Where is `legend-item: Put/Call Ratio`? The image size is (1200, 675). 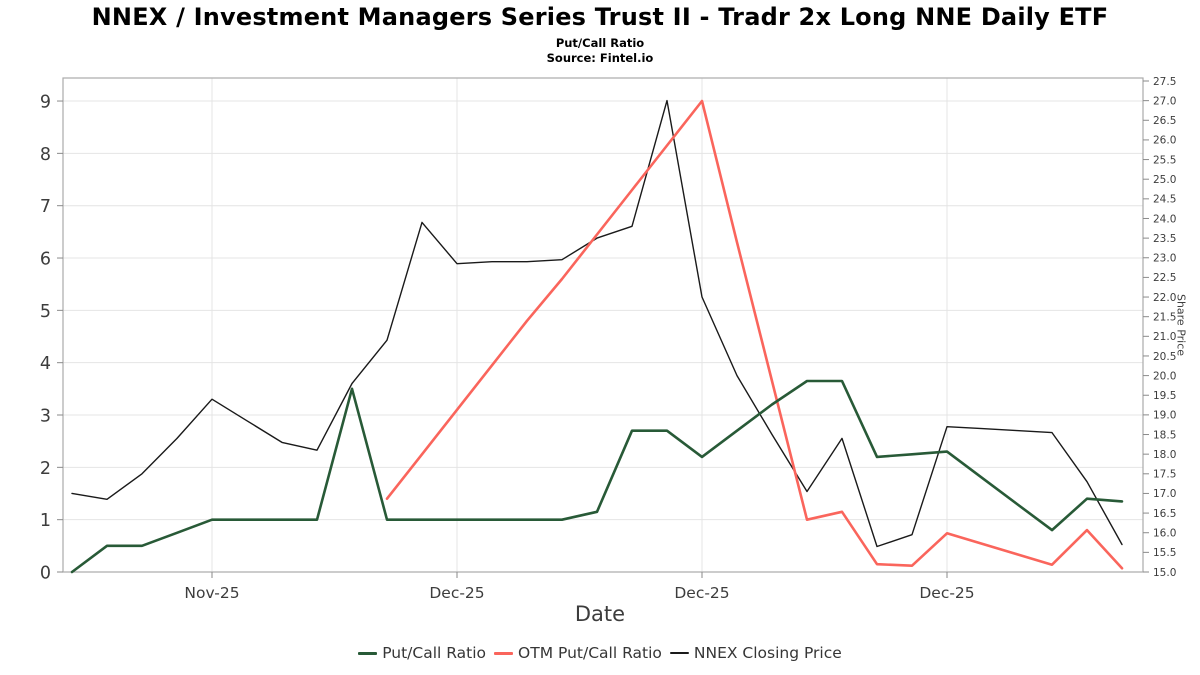
legend-item: Put/Call Ratio is located at coordinates (422, 653).